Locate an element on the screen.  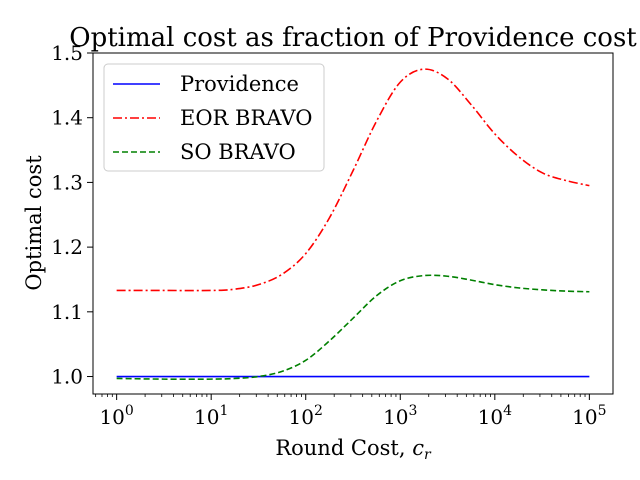
x-axis: 10⁰ 10¹ 10² 10³ 10⁴ 10⁵ is located at coordinates (351, 411).